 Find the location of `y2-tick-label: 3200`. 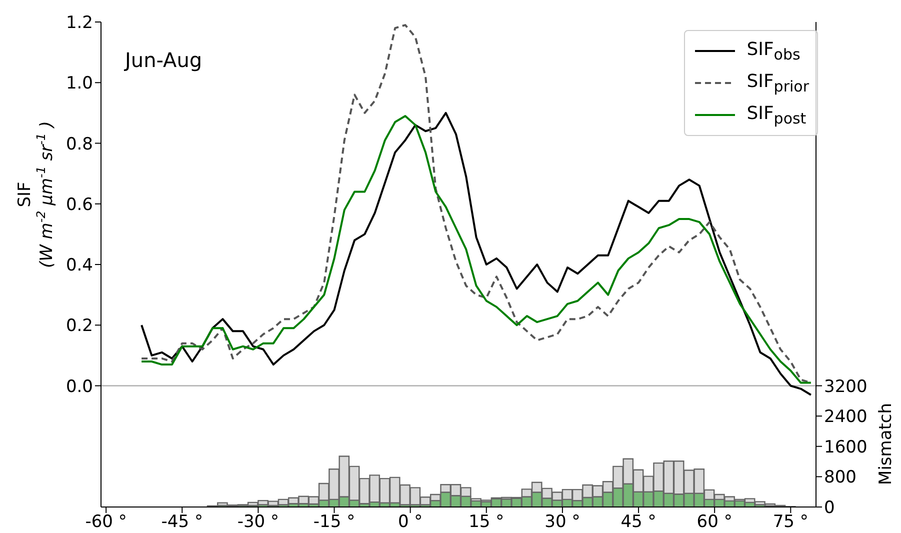

y2-tick-label: 3200 is located at coordinates (846, 386).